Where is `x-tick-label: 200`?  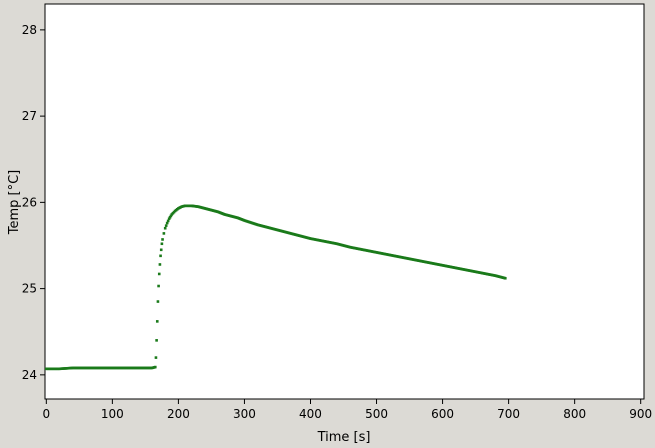 x-tick-label: 200 is located at coordinates (178, 414).